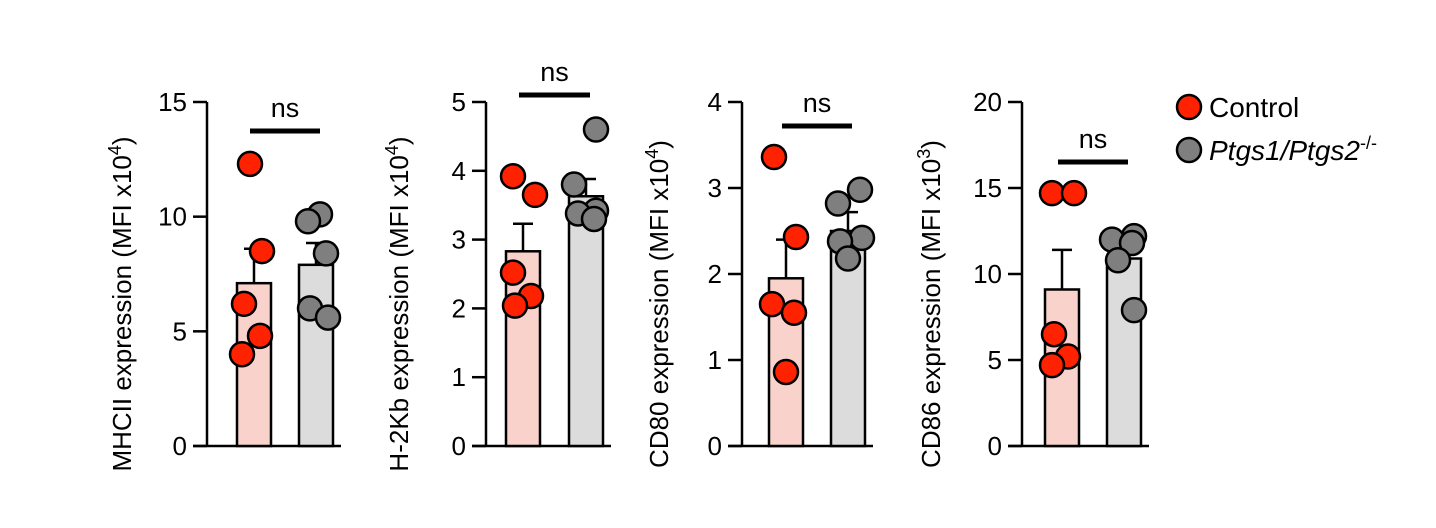 Image resolution: width=1436 pixels, height=528 pixels. I want to click on legend: Control Ptgs1/Ptgs2-/-, so click(1276, 129).